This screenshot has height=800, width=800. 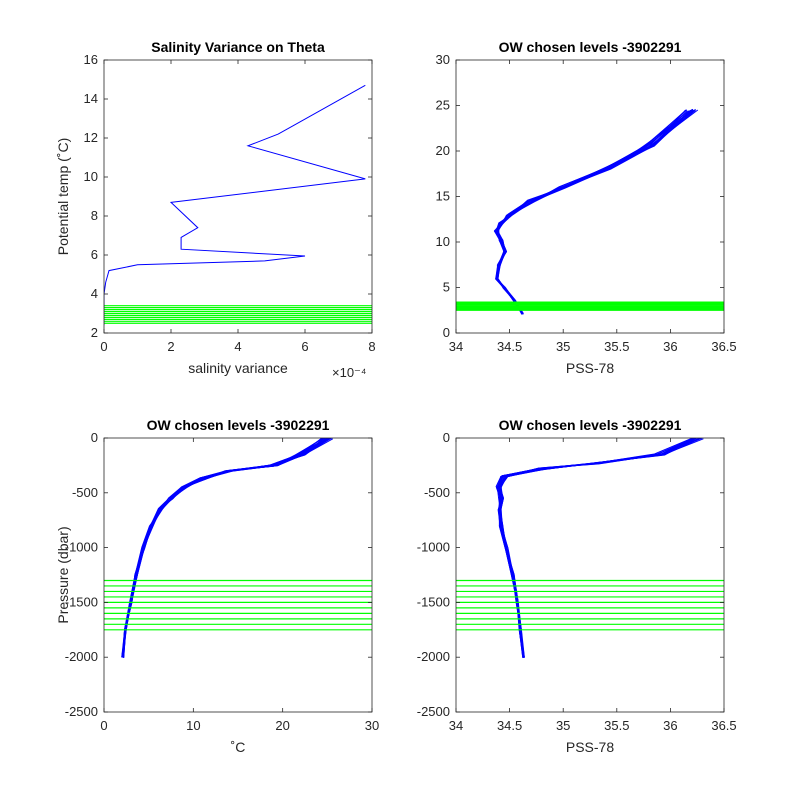 What do you see at coordinates (238, 425) in the screenshot?
I see `panel-3-title: OW chosen levels -3902291` at bounding box center [238, 425].